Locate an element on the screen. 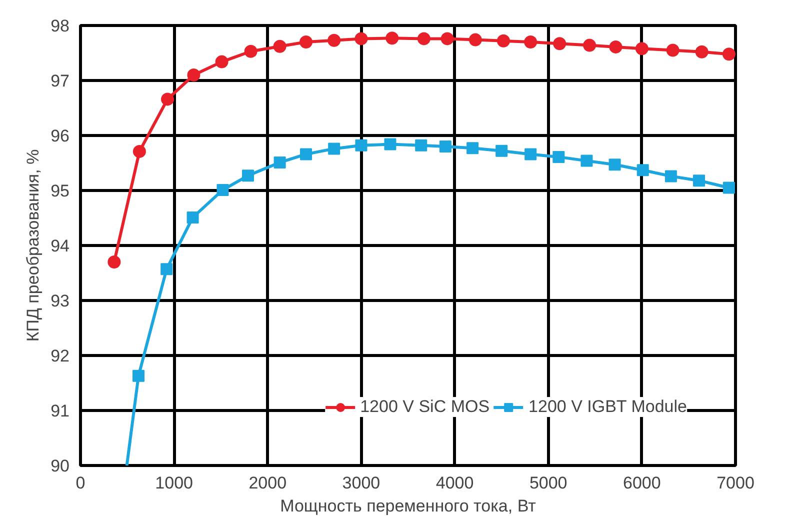 This screenshot has height=524, width=791. x-tick-label: 7000 is located at coordinates (735, 483).